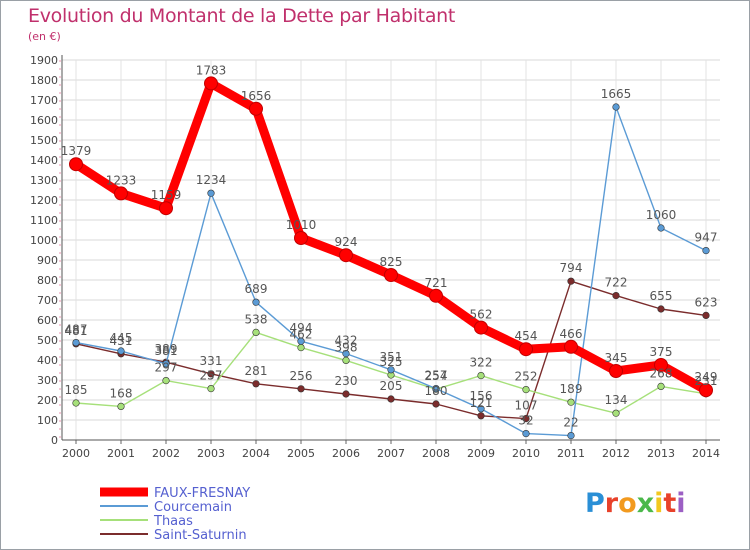 This screenshot has width=750, height=550. What do you see at coordinates (211, 361) in the screenshot?
I see `data-label: 331` at bounding box center [211, 361].